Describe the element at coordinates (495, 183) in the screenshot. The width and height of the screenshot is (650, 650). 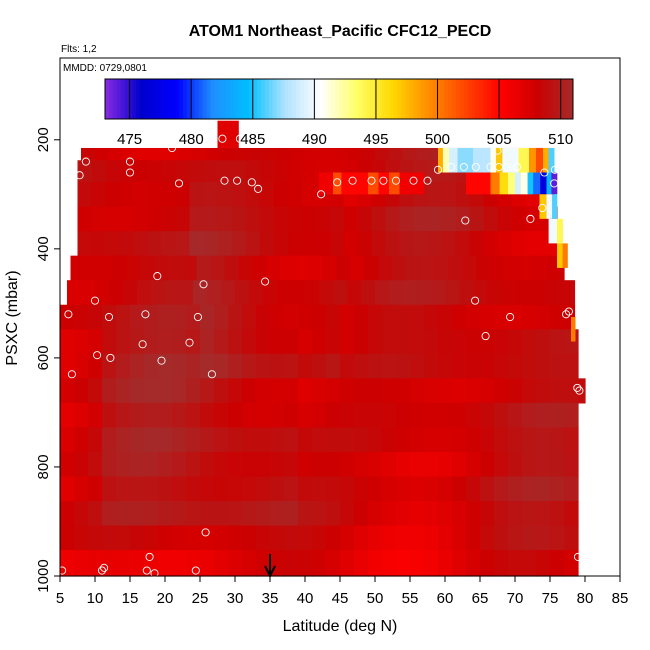
I see `heatmap-anomaly-cell` at that location.